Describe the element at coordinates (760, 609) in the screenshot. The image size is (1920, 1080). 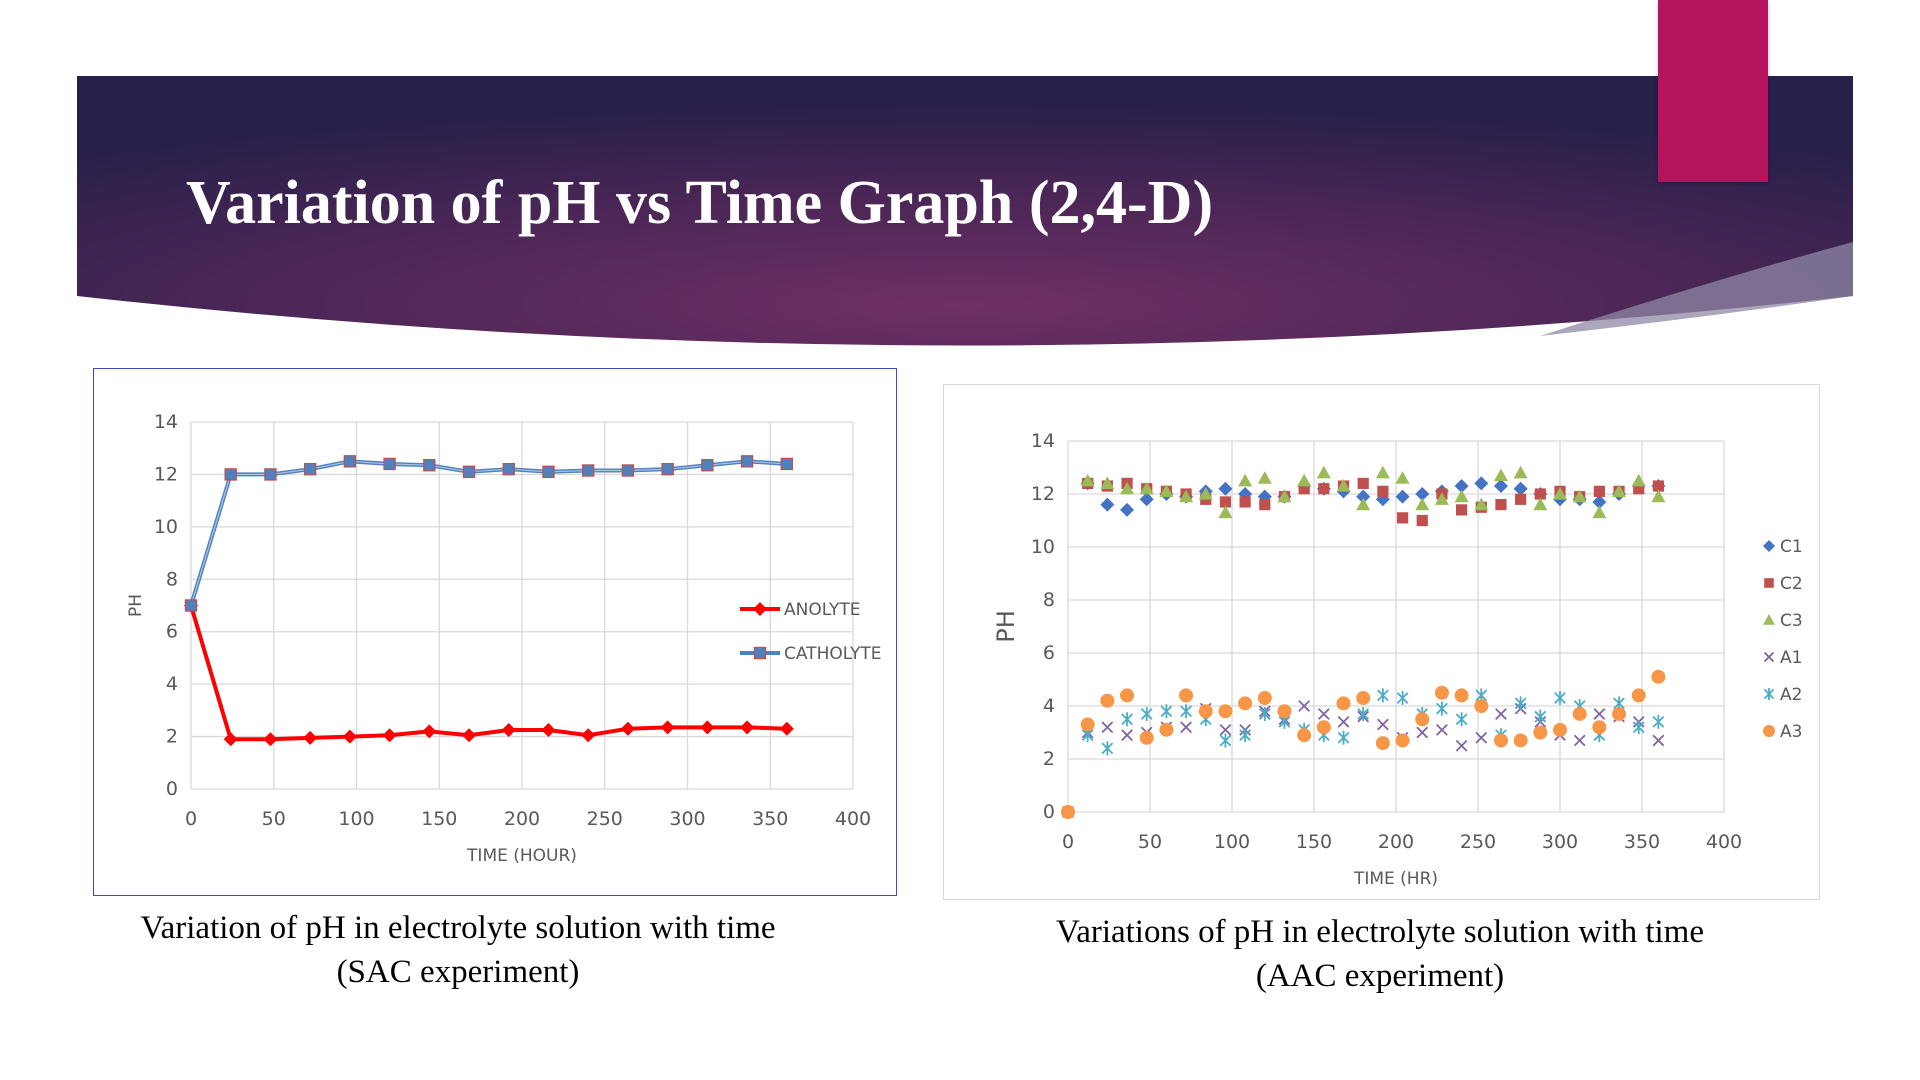
I see `legend-marker-anolyte` at that location.